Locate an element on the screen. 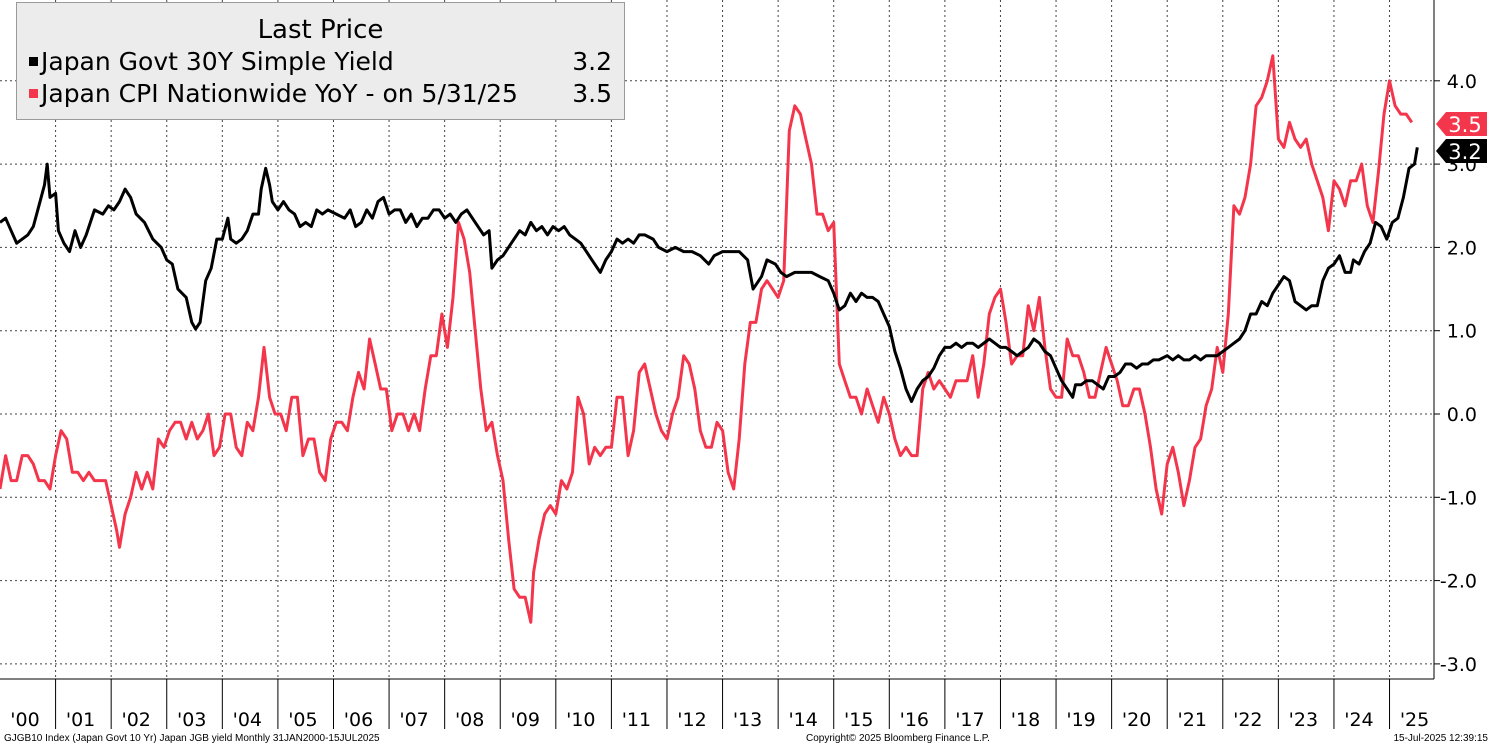 The height and width of the screenshot is (749, 1490). legend-value: 3.5 is located at coordinates (592, 93).